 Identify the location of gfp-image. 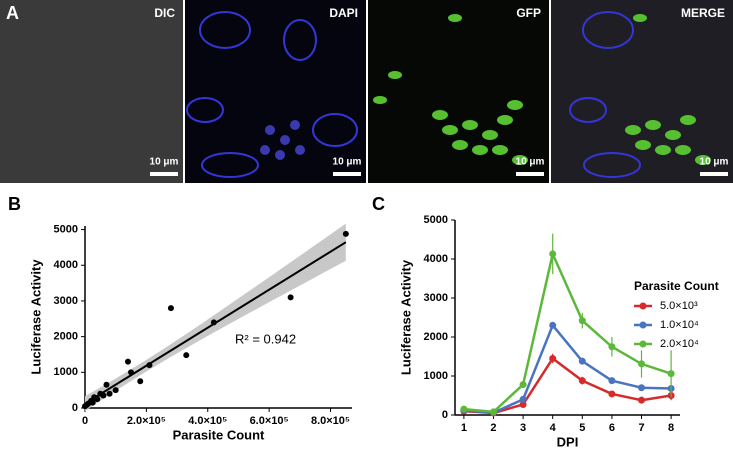
(458, 91).